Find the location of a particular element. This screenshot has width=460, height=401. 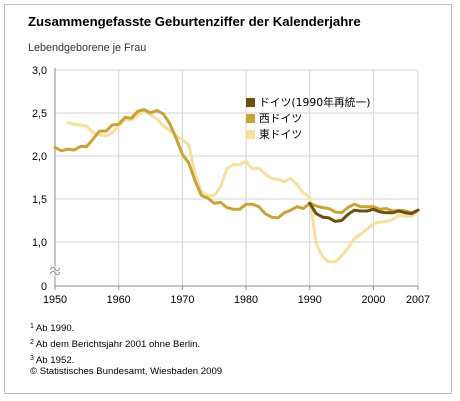

footnote-text-3: Ab 1952. is located at coordinates (55, 360).